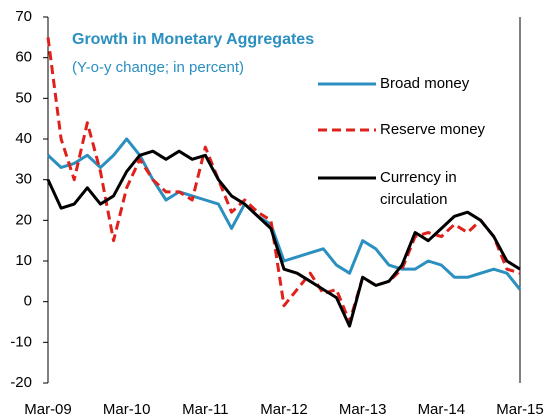  I want to click on y-tick-label: 0, so click(28, 301).